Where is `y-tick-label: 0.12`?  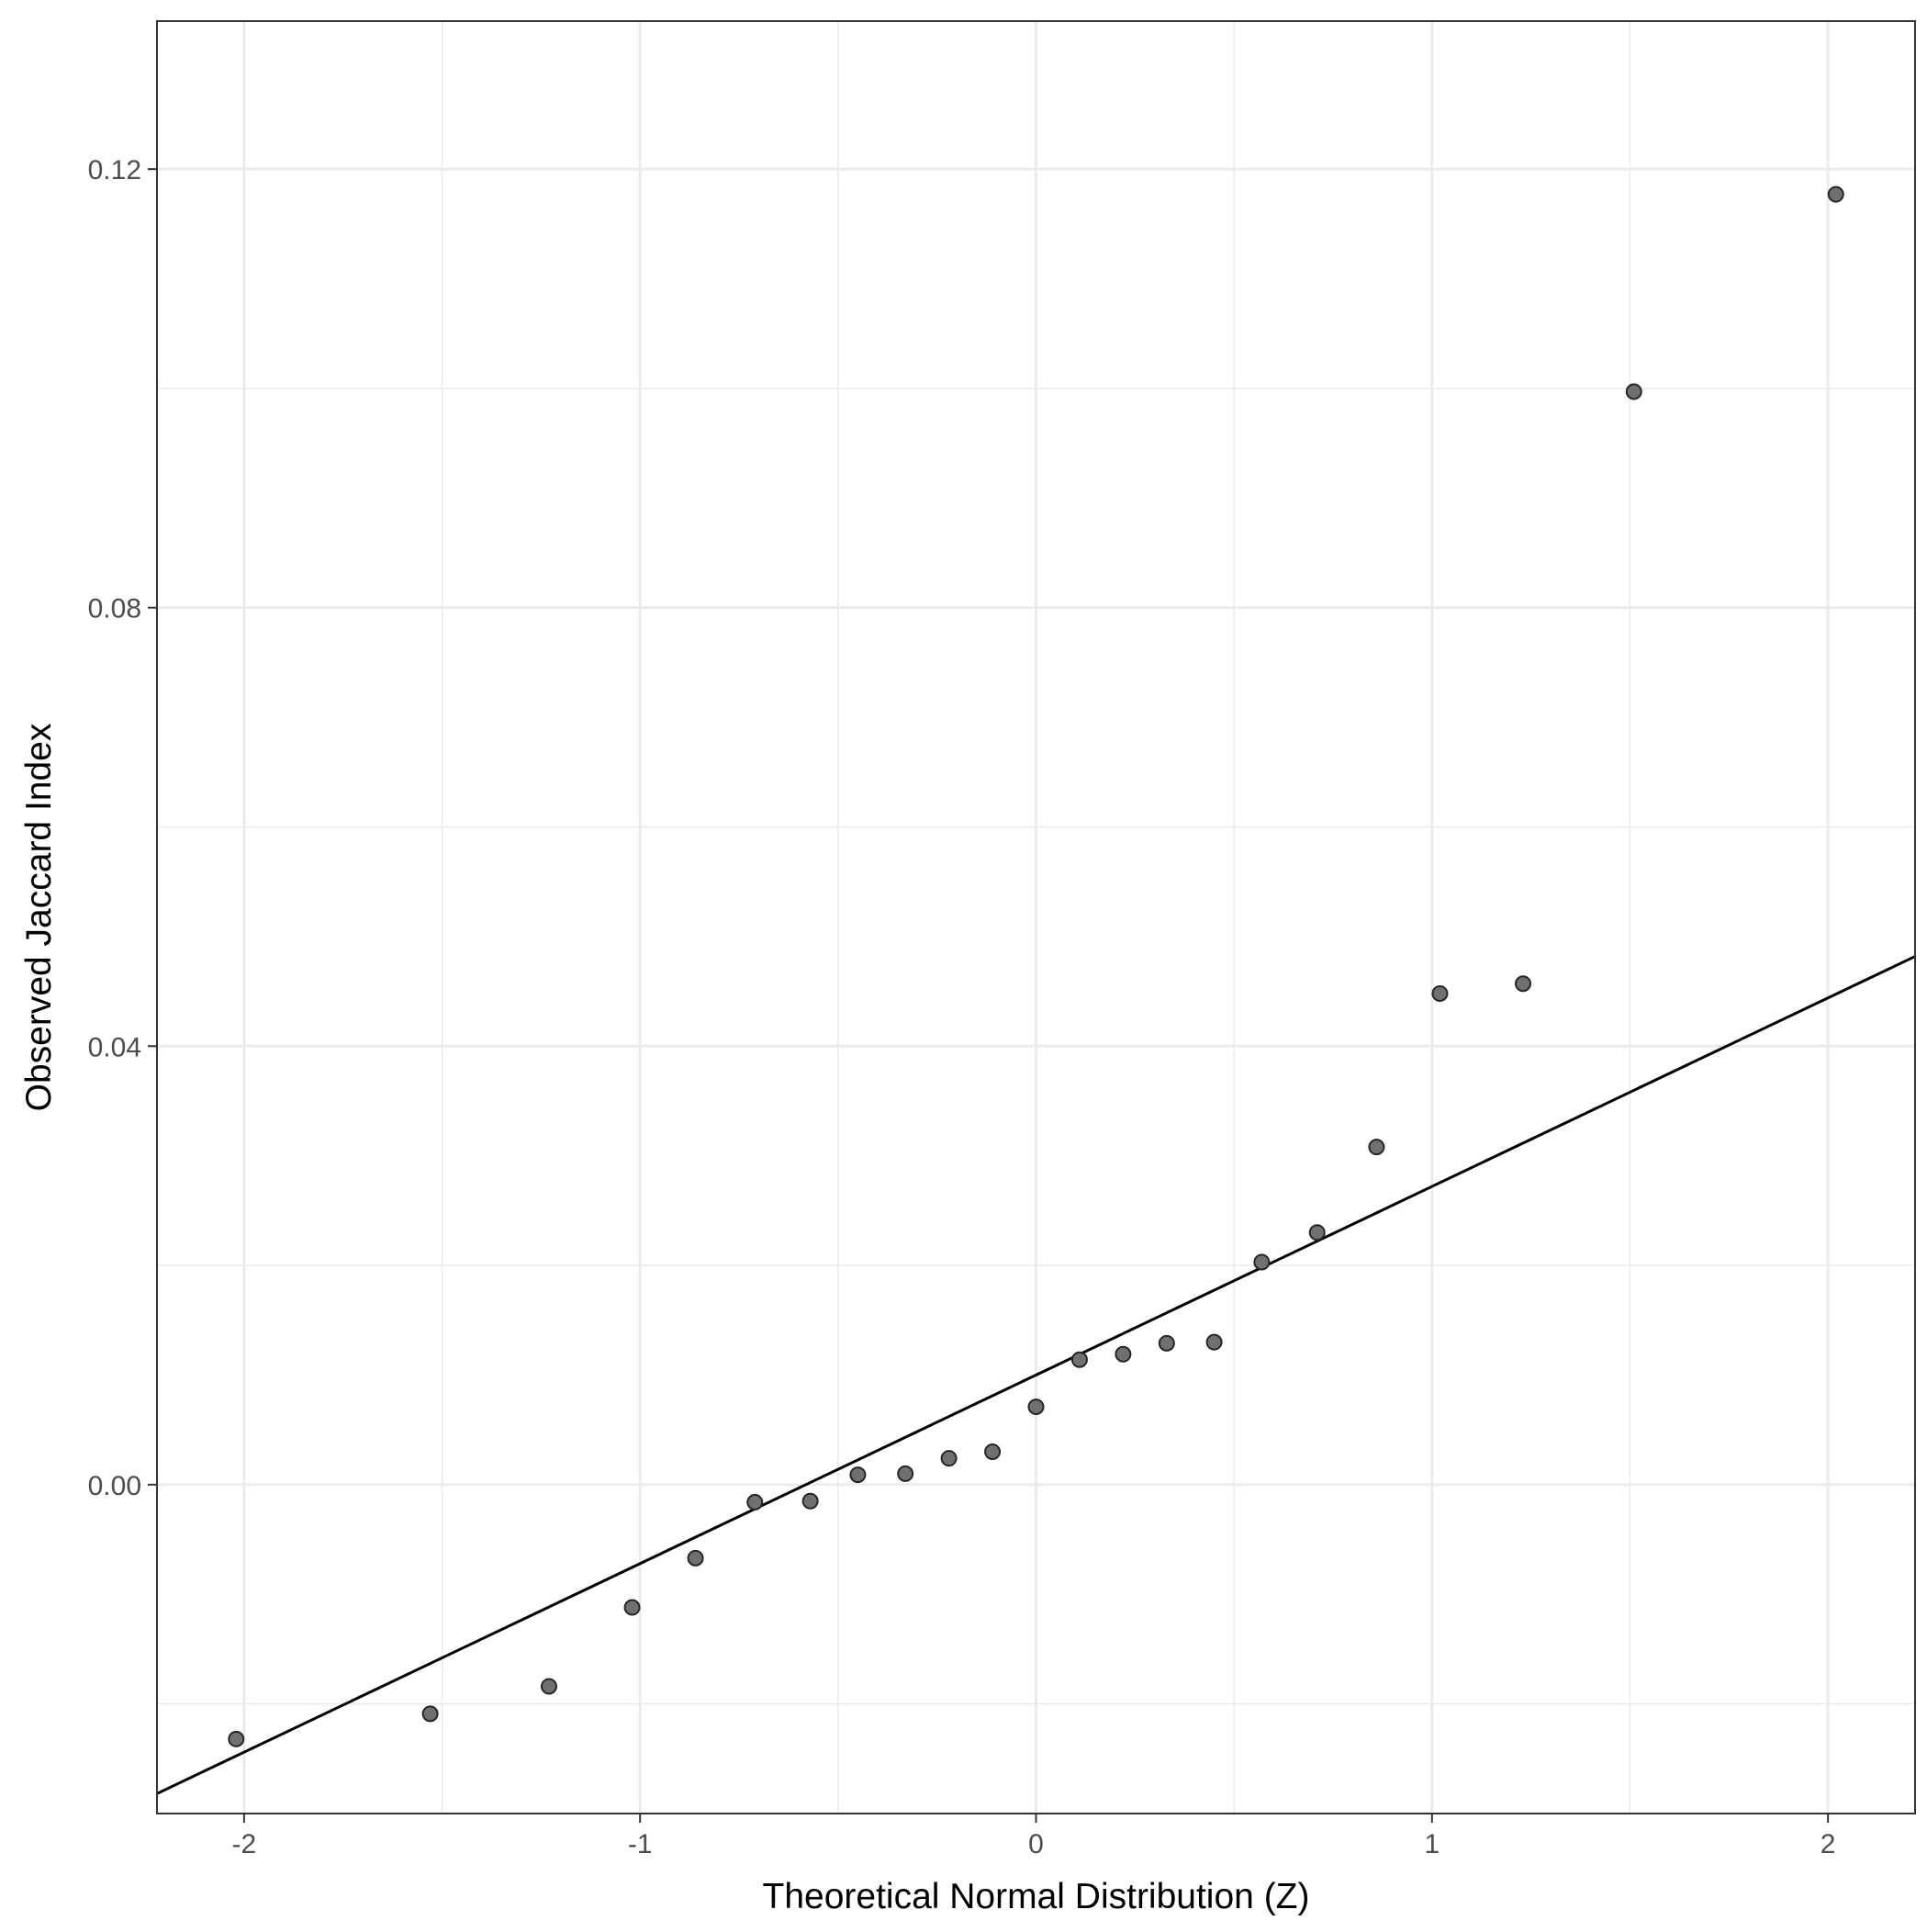
y-tick-label: 0.12 is located at coordinates (115, 170).